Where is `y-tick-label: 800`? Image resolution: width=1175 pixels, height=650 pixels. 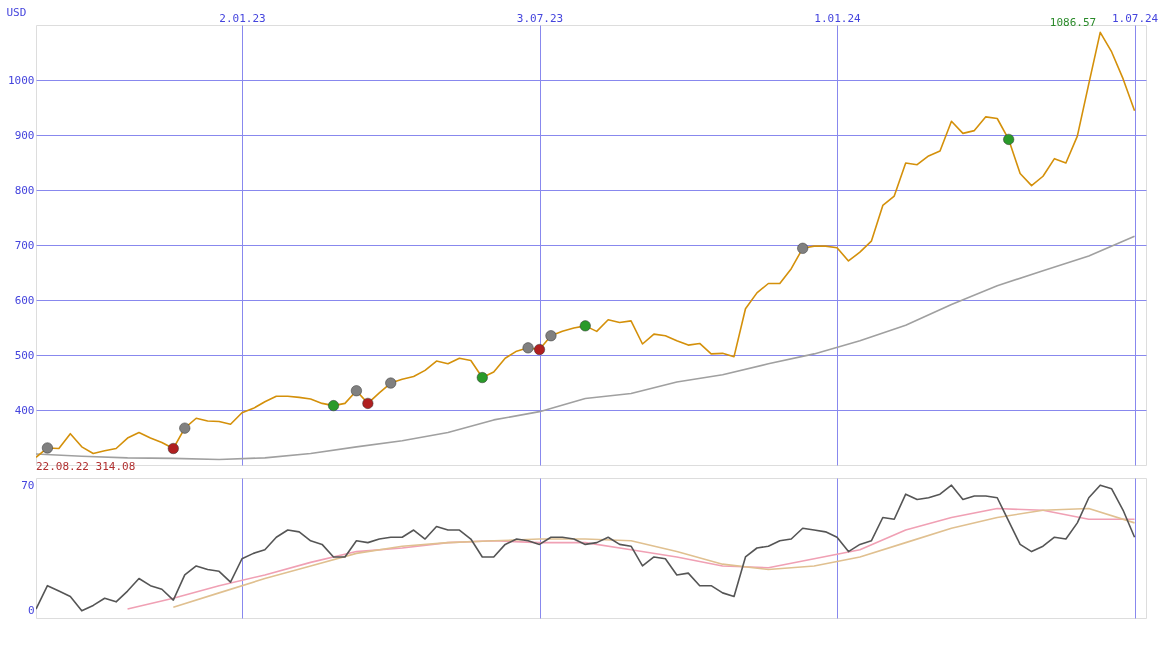
y-tick-label: 800 is located at coordinates (24, 190).